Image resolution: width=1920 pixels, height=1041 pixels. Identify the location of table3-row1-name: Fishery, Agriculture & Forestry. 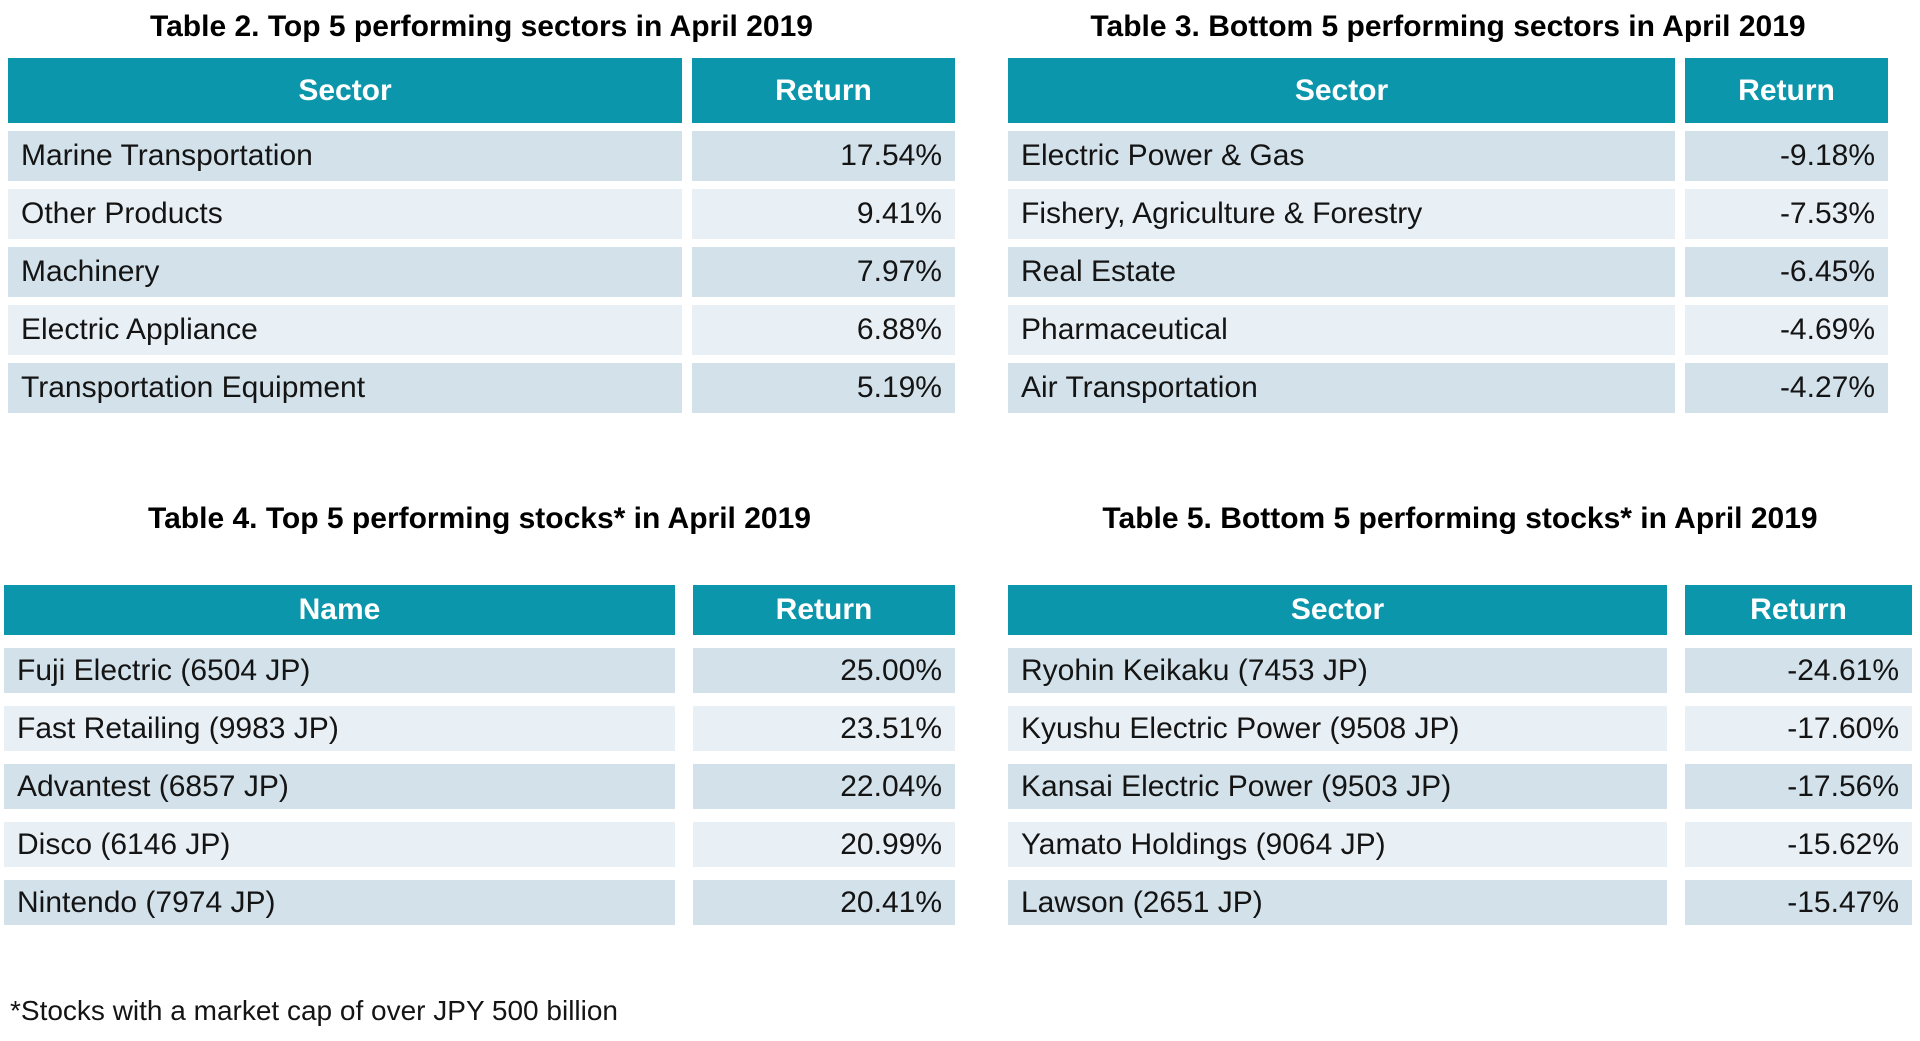
(1341, 214).